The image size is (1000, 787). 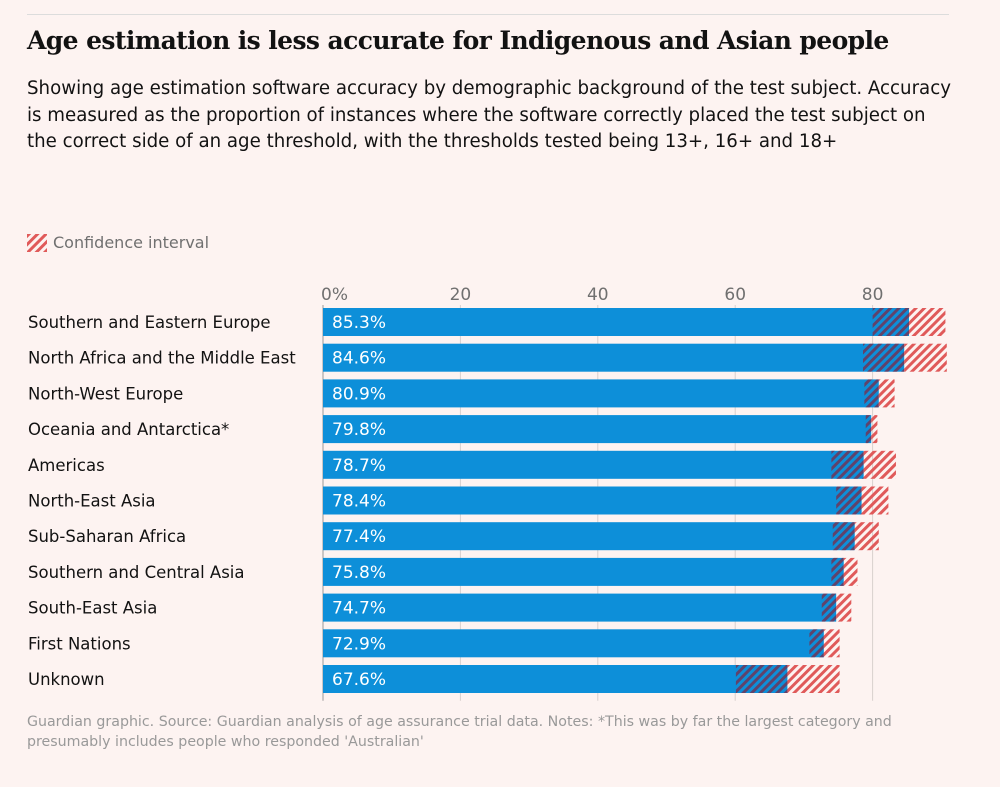 What do you see at coordinates (162, 358) in the screenshot?
I see `category-label: North Africa and the Middle East` at bounding box center [162, 358].